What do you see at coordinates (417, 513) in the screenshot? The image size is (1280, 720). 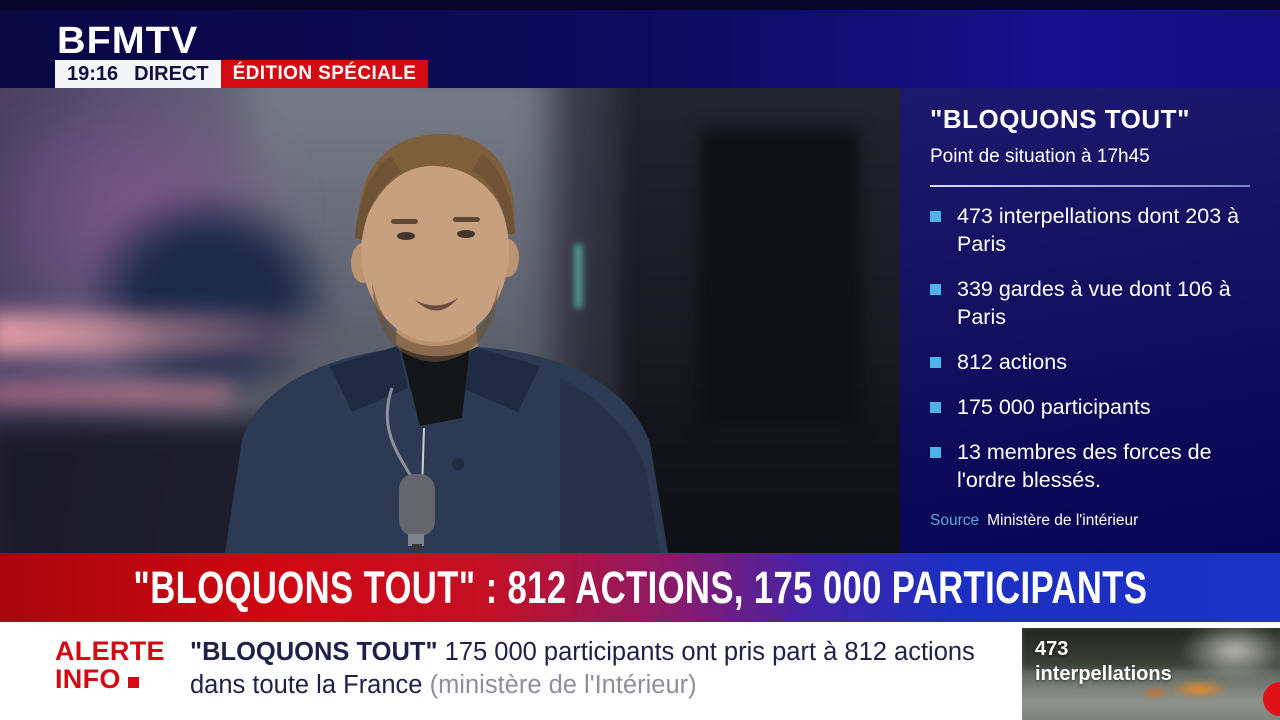 I see `microphone-icon` at bounding box center [417, 513].